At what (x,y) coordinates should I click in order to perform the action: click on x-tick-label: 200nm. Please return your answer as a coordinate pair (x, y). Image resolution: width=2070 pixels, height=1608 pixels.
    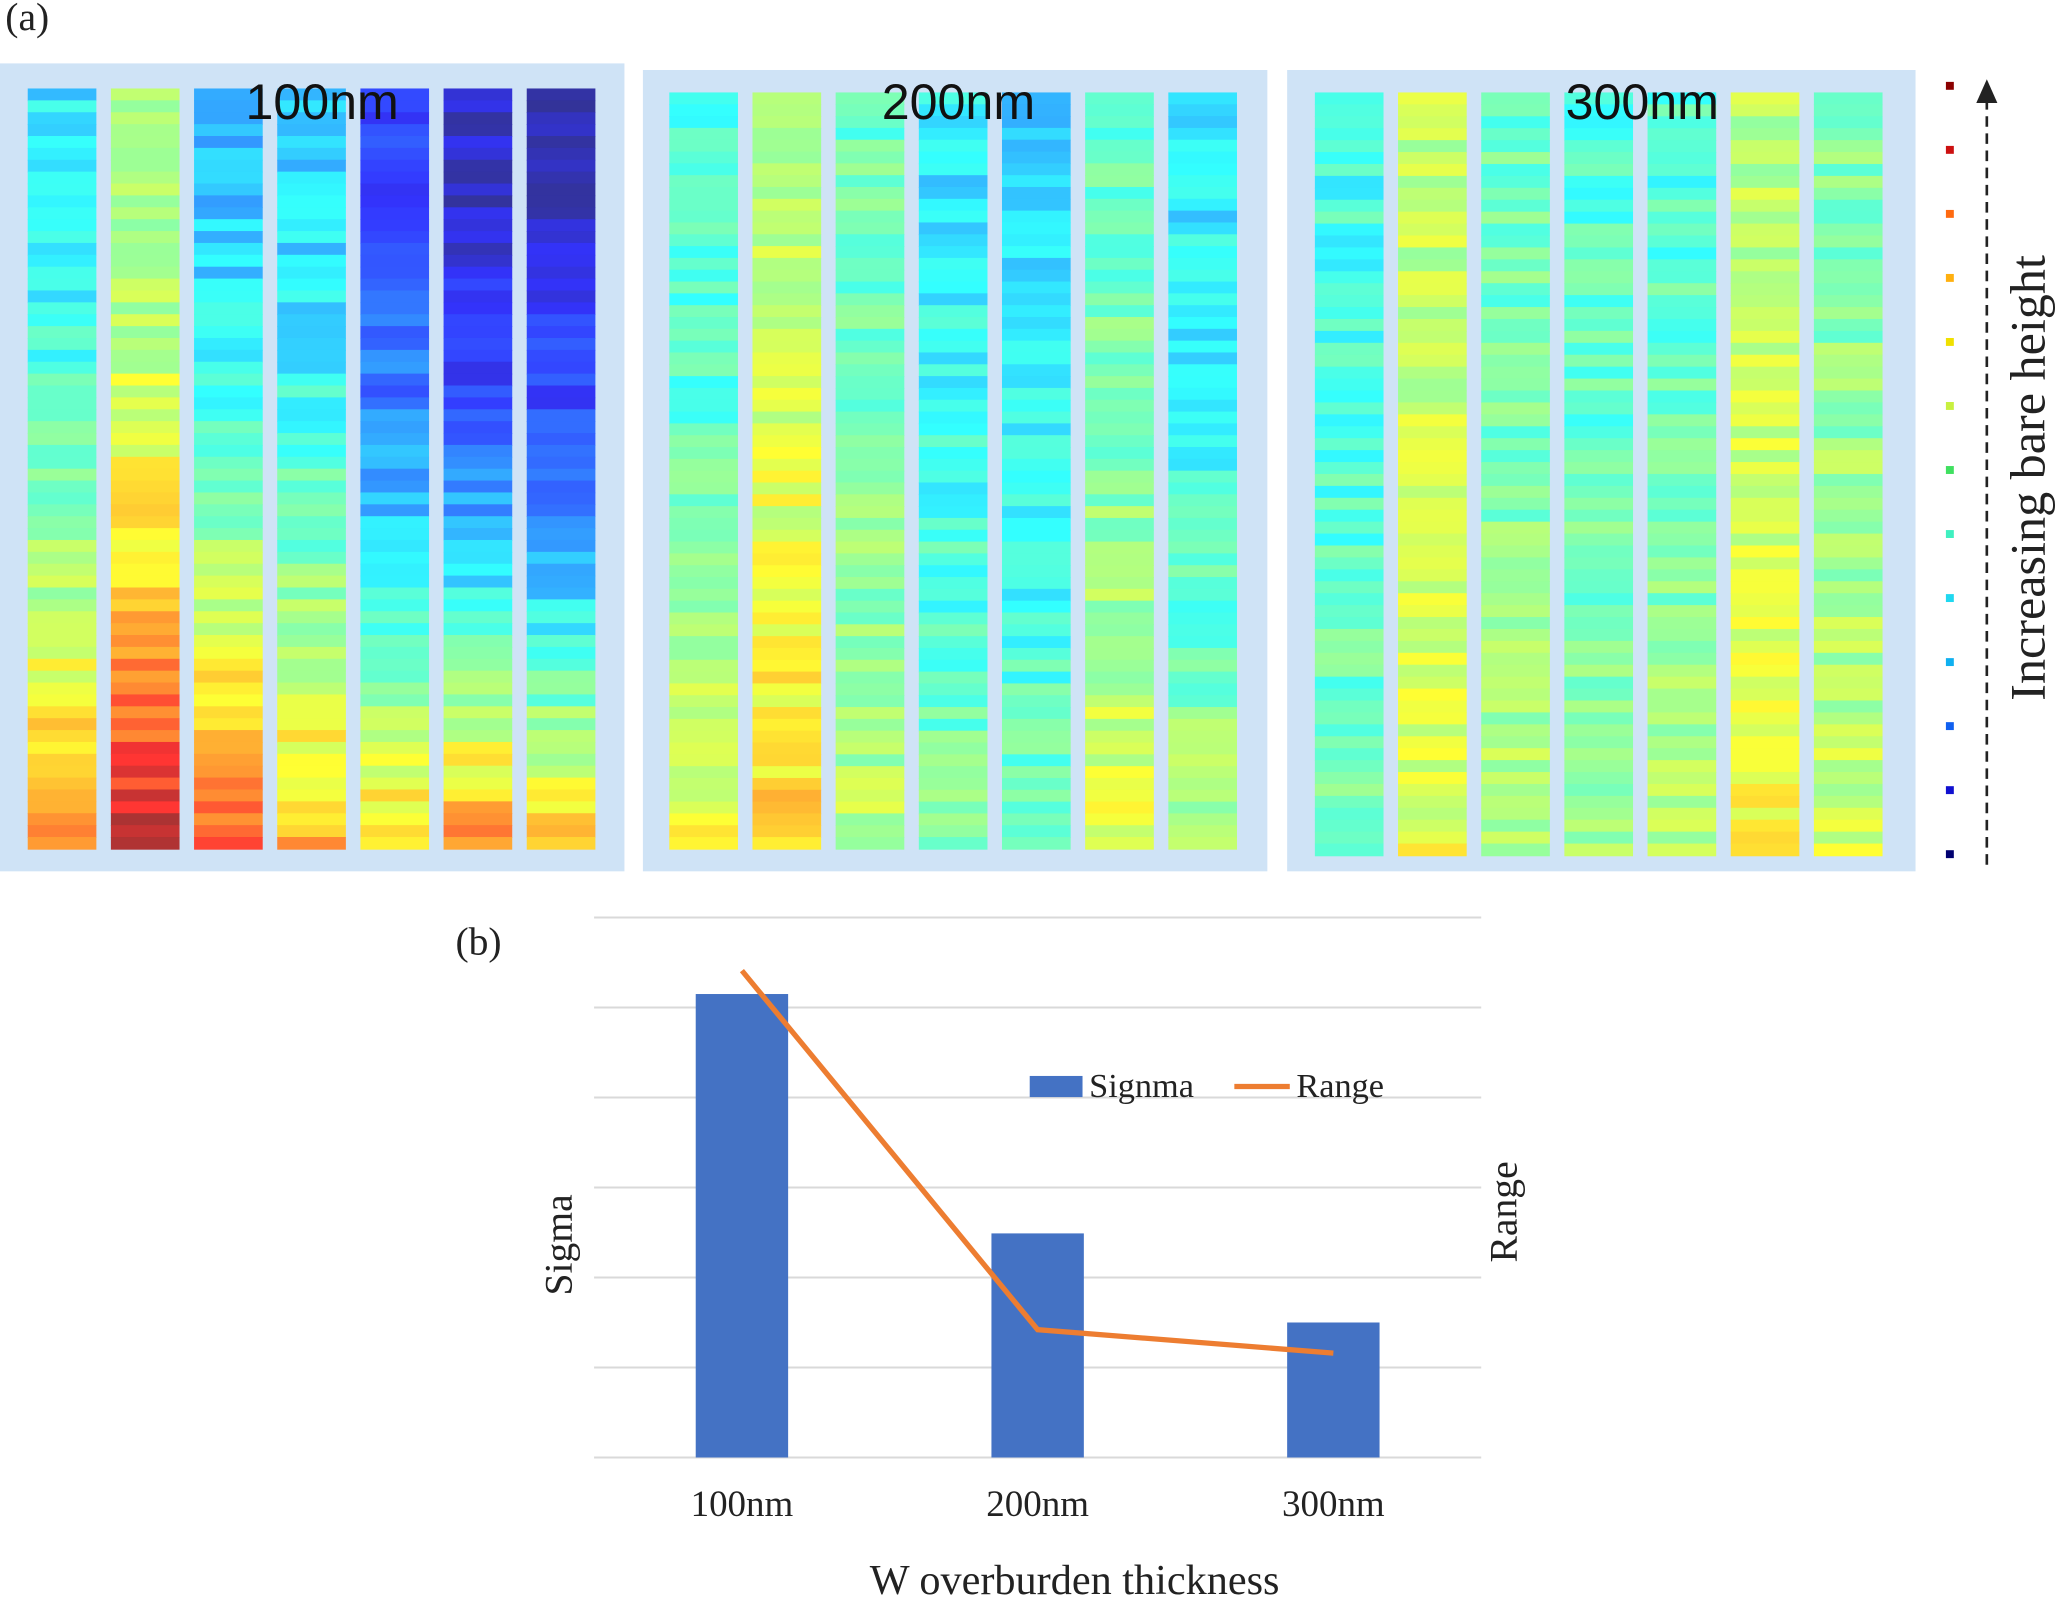
    Looking at the image, I should click on (1037, 1503).